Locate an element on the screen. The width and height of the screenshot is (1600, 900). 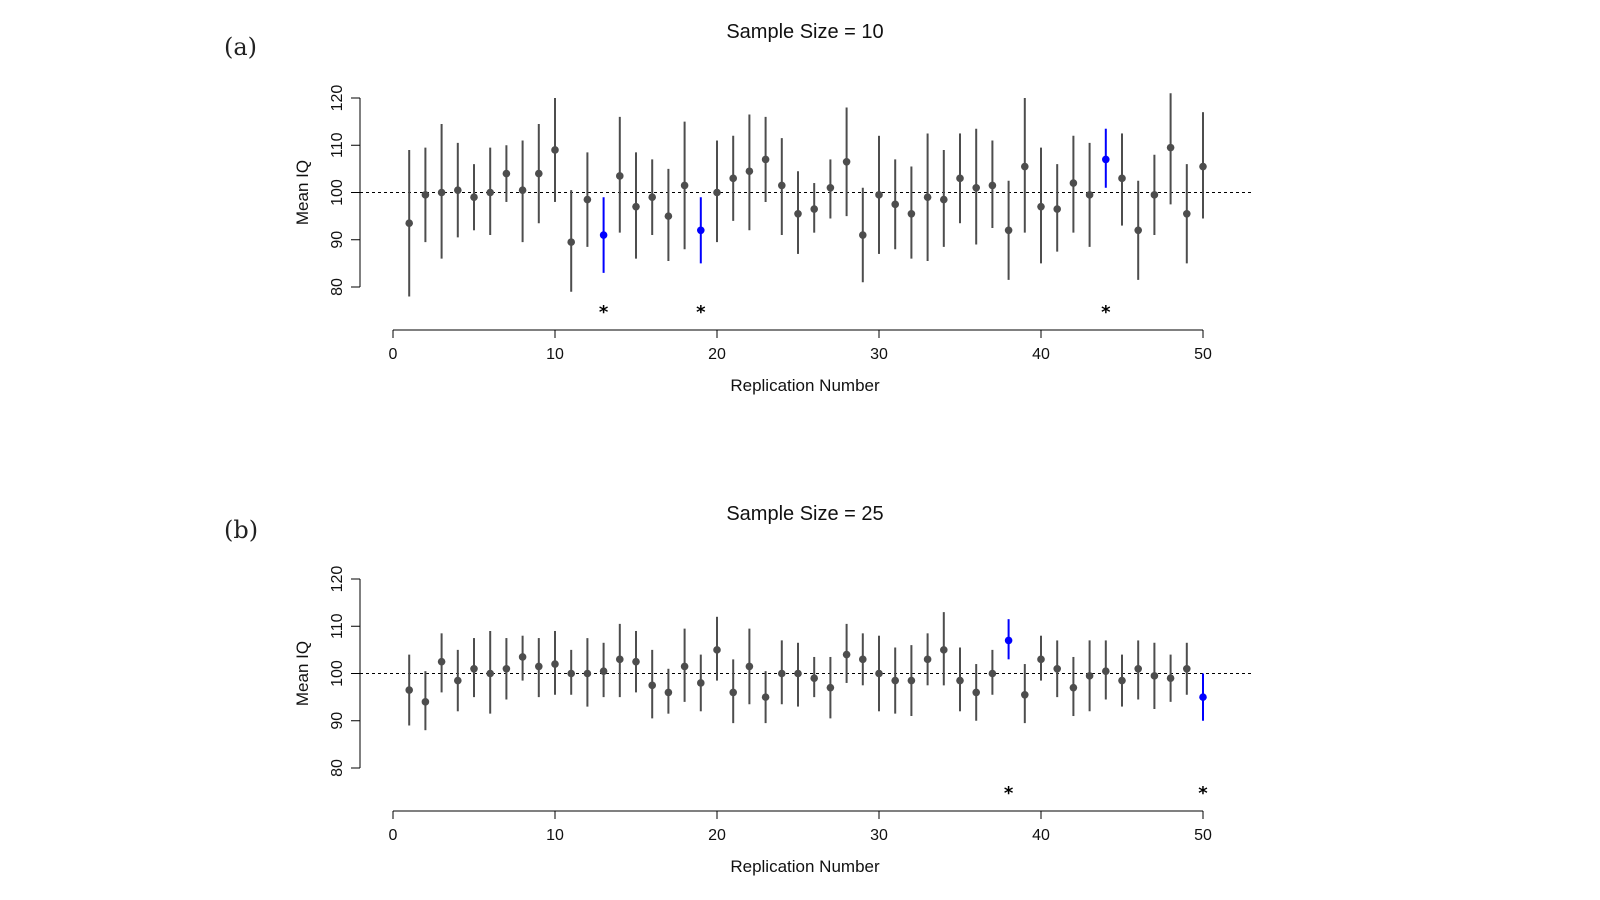
chart-title: Sample Size = 10 is located at coordinates (804, 32).